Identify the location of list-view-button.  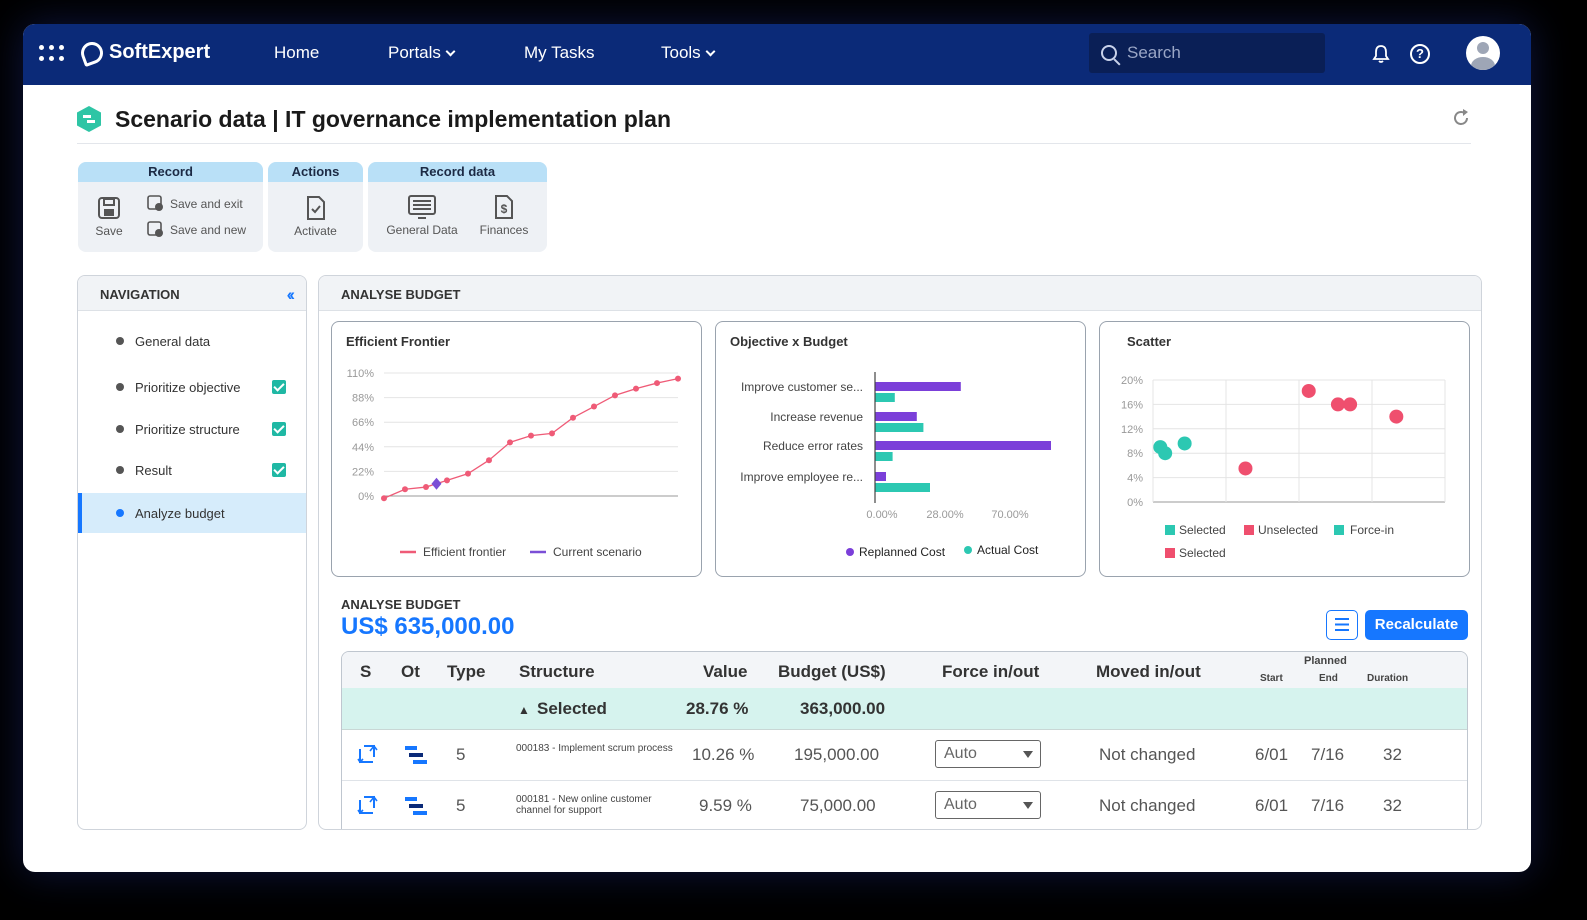
(1342, 625).